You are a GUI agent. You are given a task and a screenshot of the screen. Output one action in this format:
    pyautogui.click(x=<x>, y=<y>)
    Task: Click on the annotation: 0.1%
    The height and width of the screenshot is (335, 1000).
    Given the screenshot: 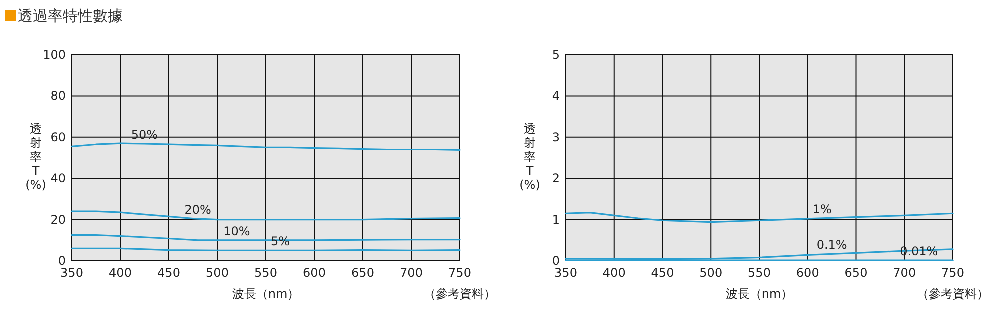 What is the action you would take?
    pyautogui.click(x=832, y=245)
    